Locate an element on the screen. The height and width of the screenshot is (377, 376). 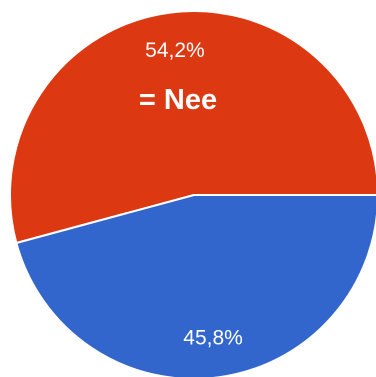
slice-label-1: 45,8% is located at coordinates (213, 337).